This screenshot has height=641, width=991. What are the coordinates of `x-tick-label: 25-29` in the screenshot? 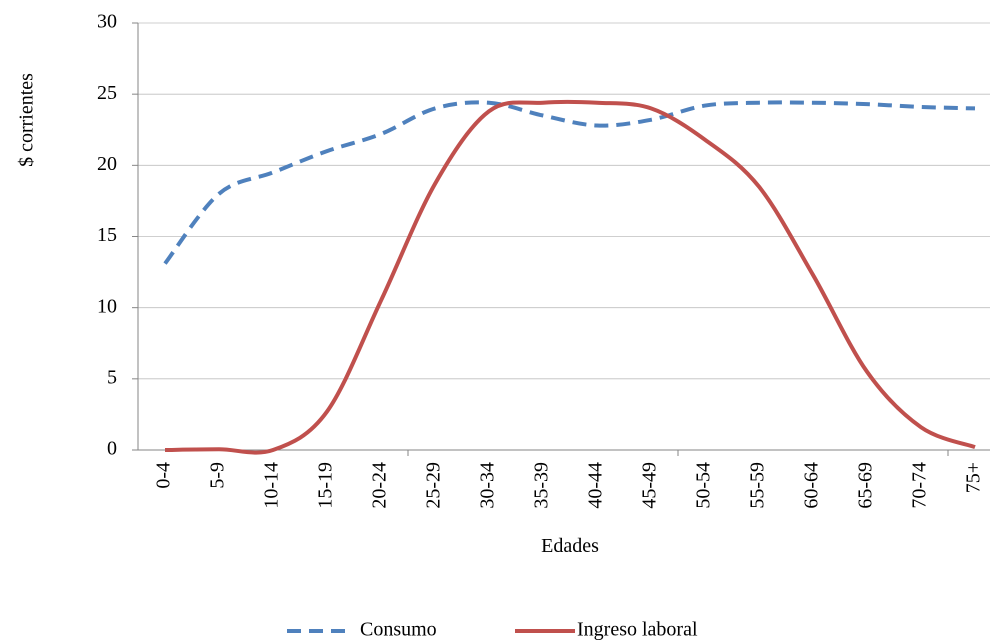 It's located at (434, 485).